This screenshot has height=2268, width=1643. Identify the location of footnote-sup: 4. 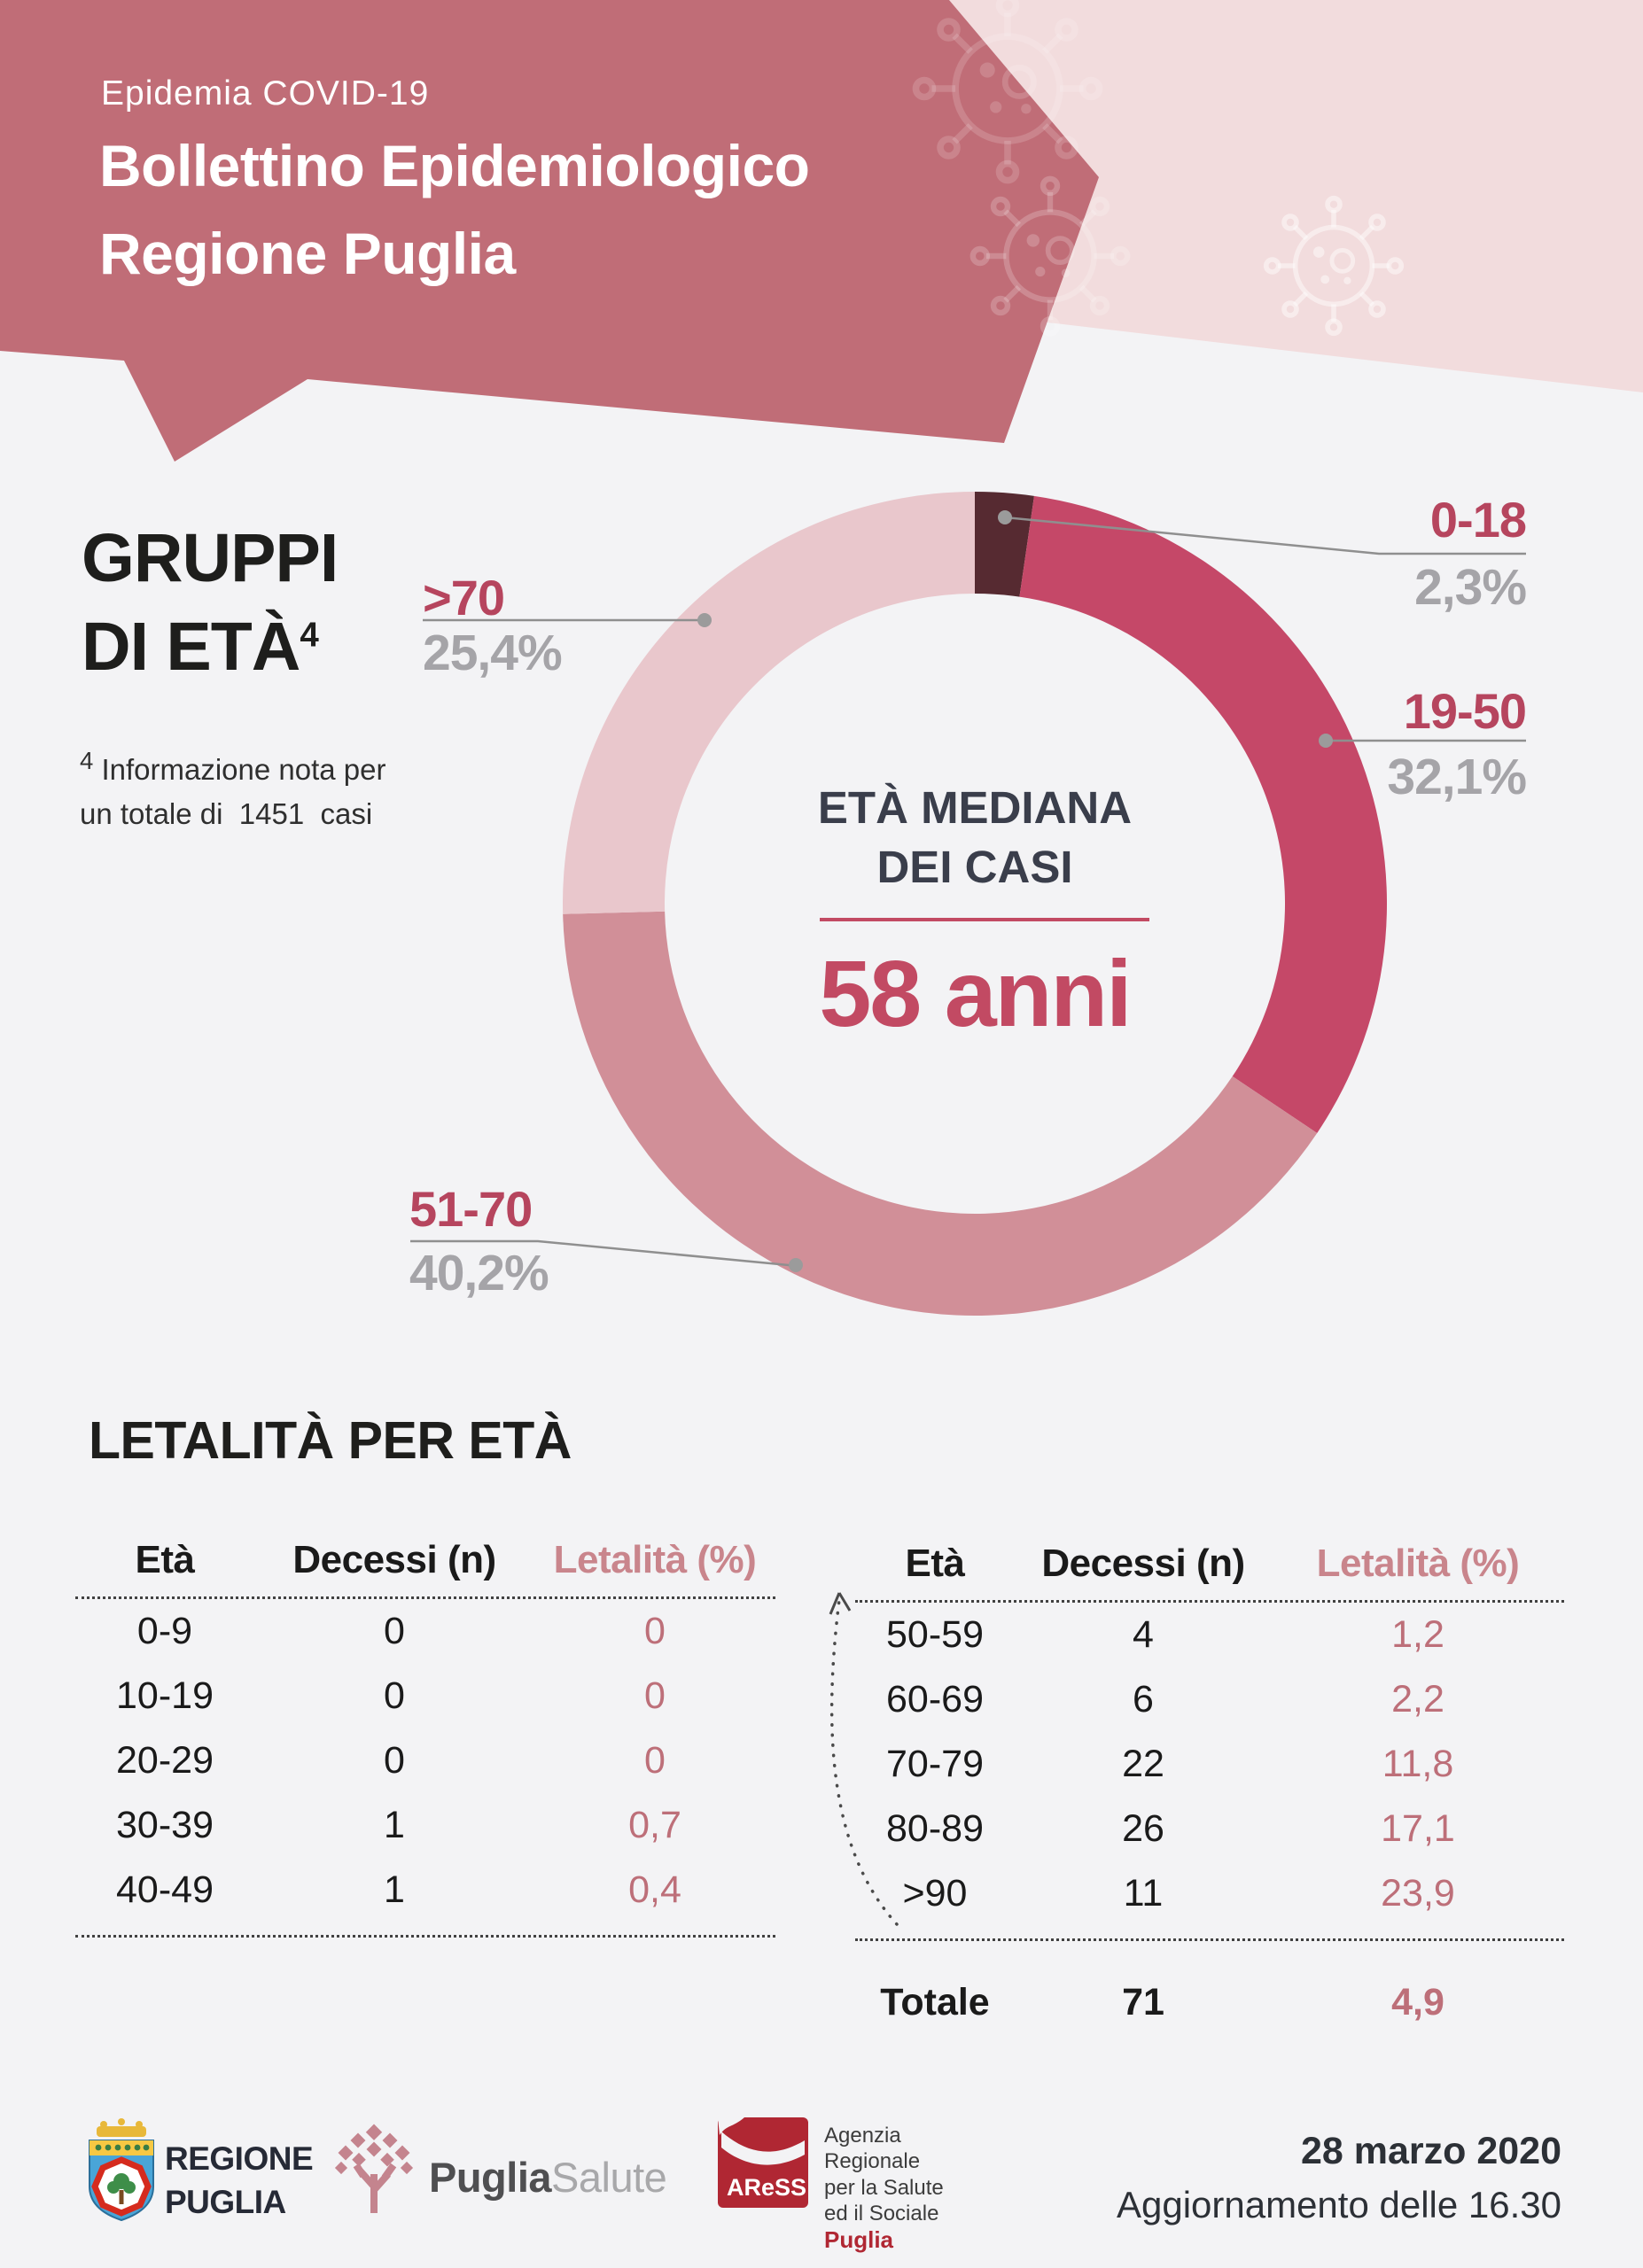
(87, 760).